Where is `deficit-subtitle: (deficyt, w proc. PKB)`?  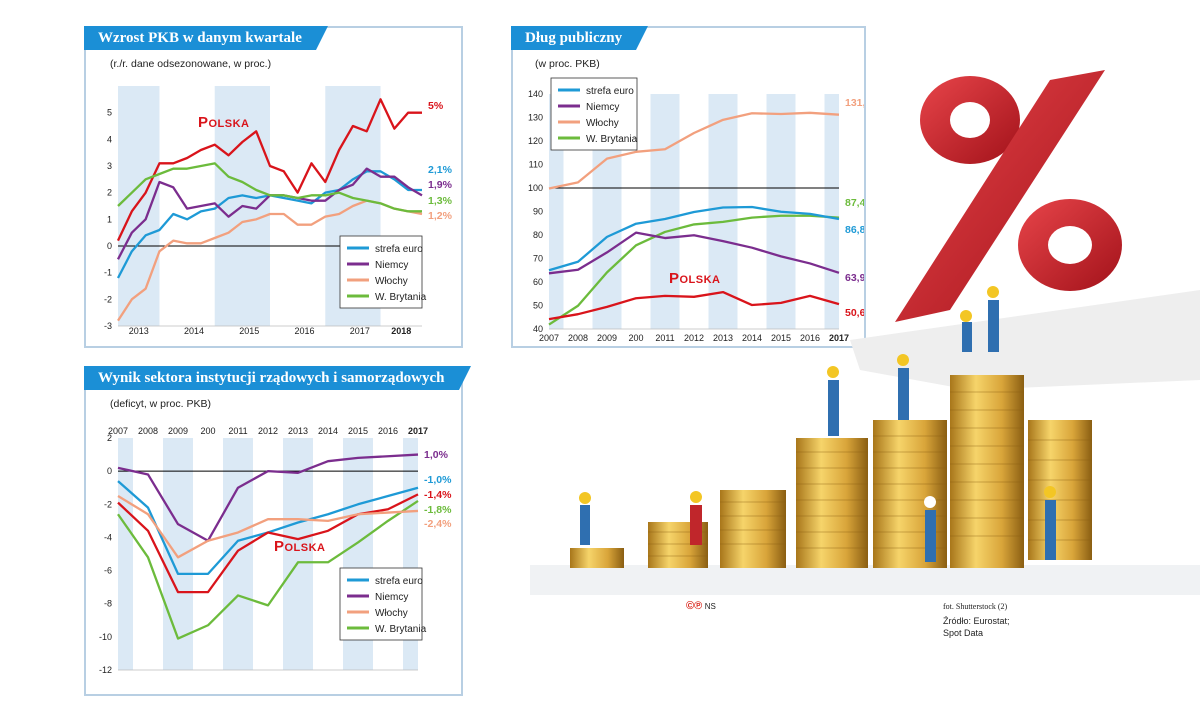
deficit-subtitle: (deficyt, w proc. PKB) is located at coordinates (160, 404).